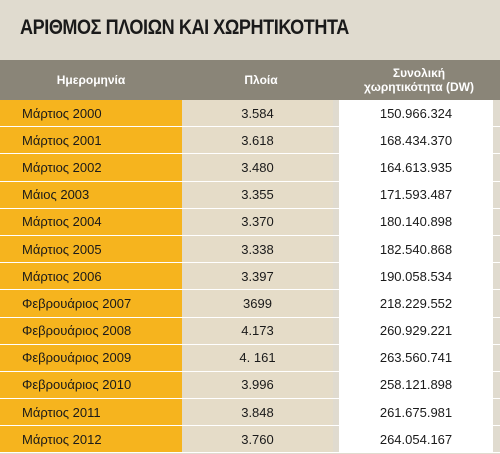 Image resolution: width=500 pixels, height=454 pixels. Describe the element at coordinates (91, 276) in the screenshot. I see `cell-date: Μάρτιος 2006` at that location.